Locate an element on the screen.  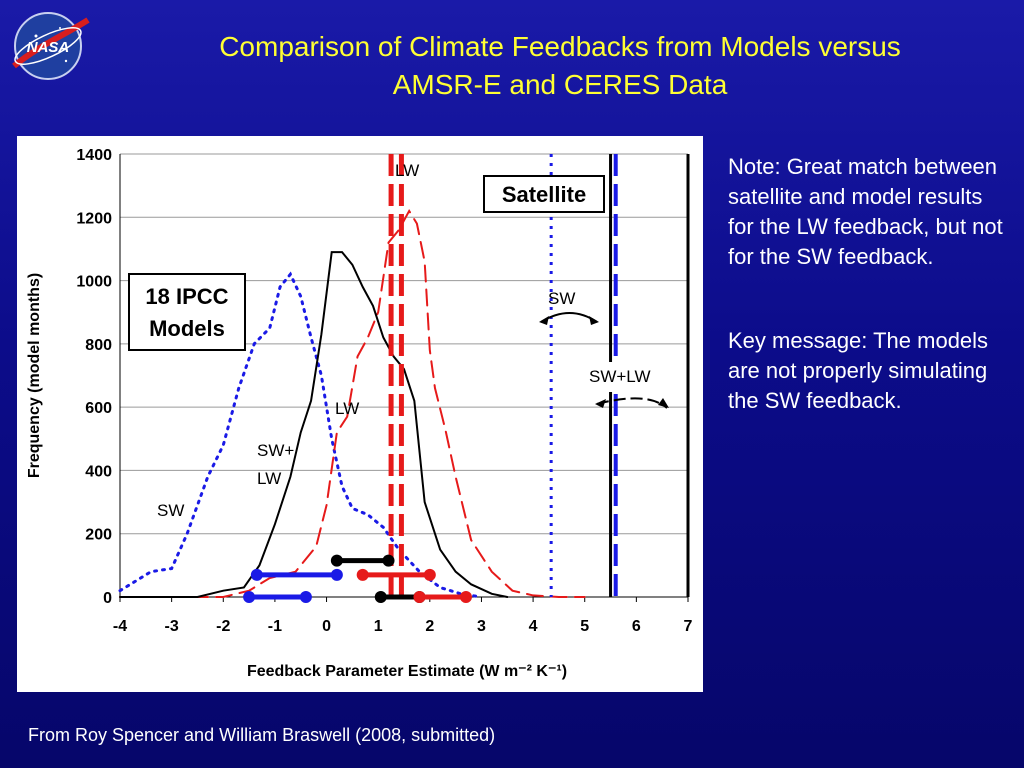
swlw-right-label: SW+LW is located at coordinates (620, 376).